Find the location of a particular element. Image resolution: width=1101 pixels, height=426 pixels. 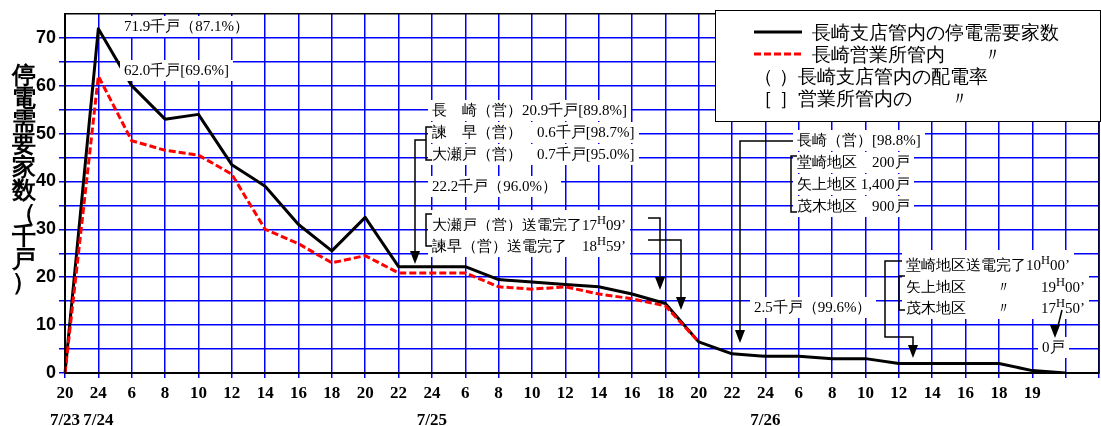

text: 停電需要家数（千戸） is located at coordinates (24, 178).